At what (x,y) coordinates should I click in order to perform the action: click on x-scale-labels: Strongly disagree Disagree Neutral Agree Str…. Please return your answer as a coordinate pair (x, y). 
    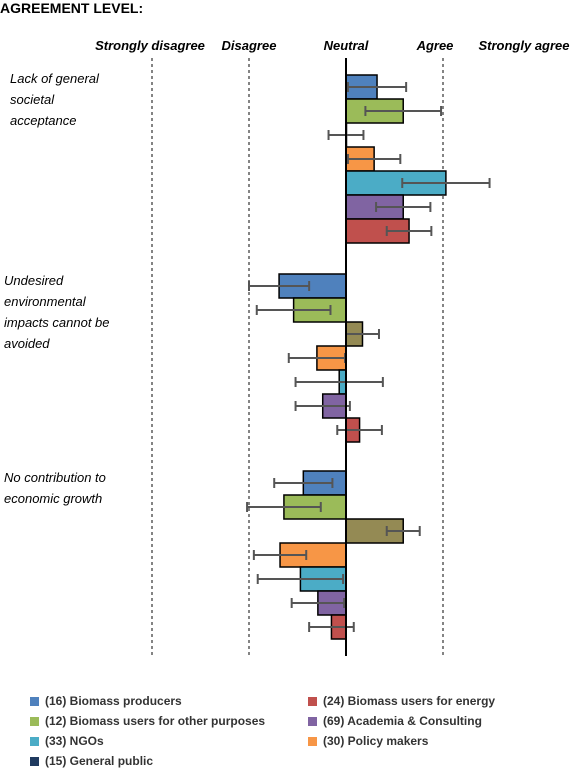
    Looking at the image, I should click on (332, 45).